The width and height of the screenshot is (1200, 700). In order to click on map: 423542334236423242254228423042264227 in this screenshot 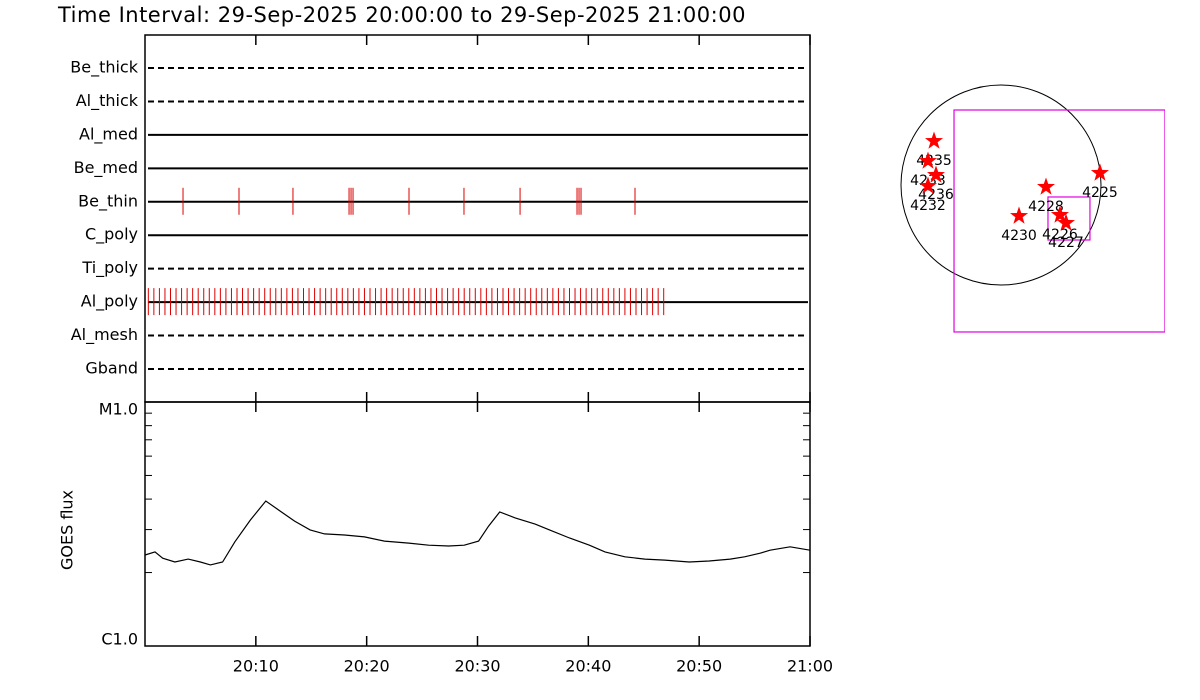, I will do `click(1032, 208)`.